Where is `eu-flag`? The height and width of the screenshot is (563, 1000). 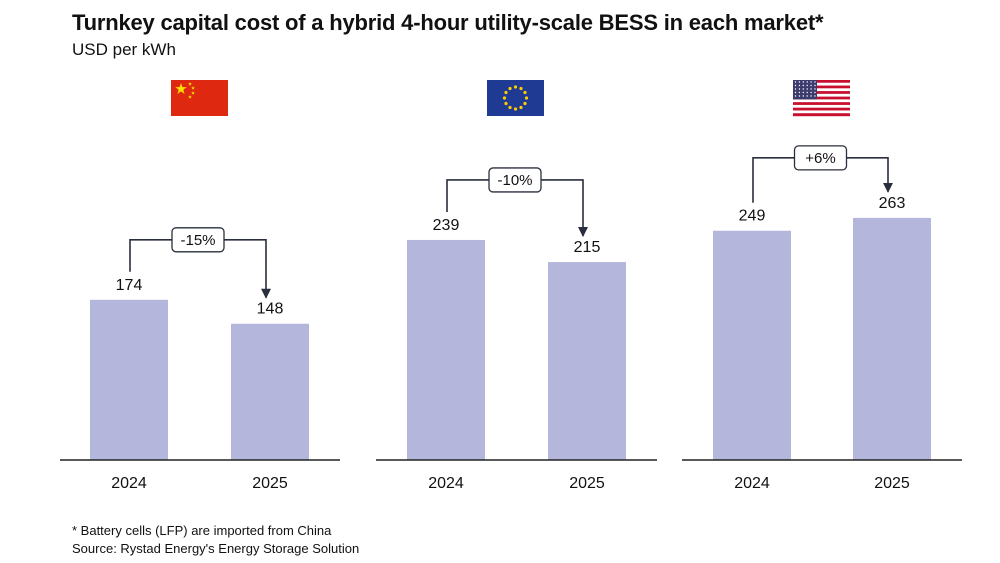 eu-flag is located at coordinates (515, 98).